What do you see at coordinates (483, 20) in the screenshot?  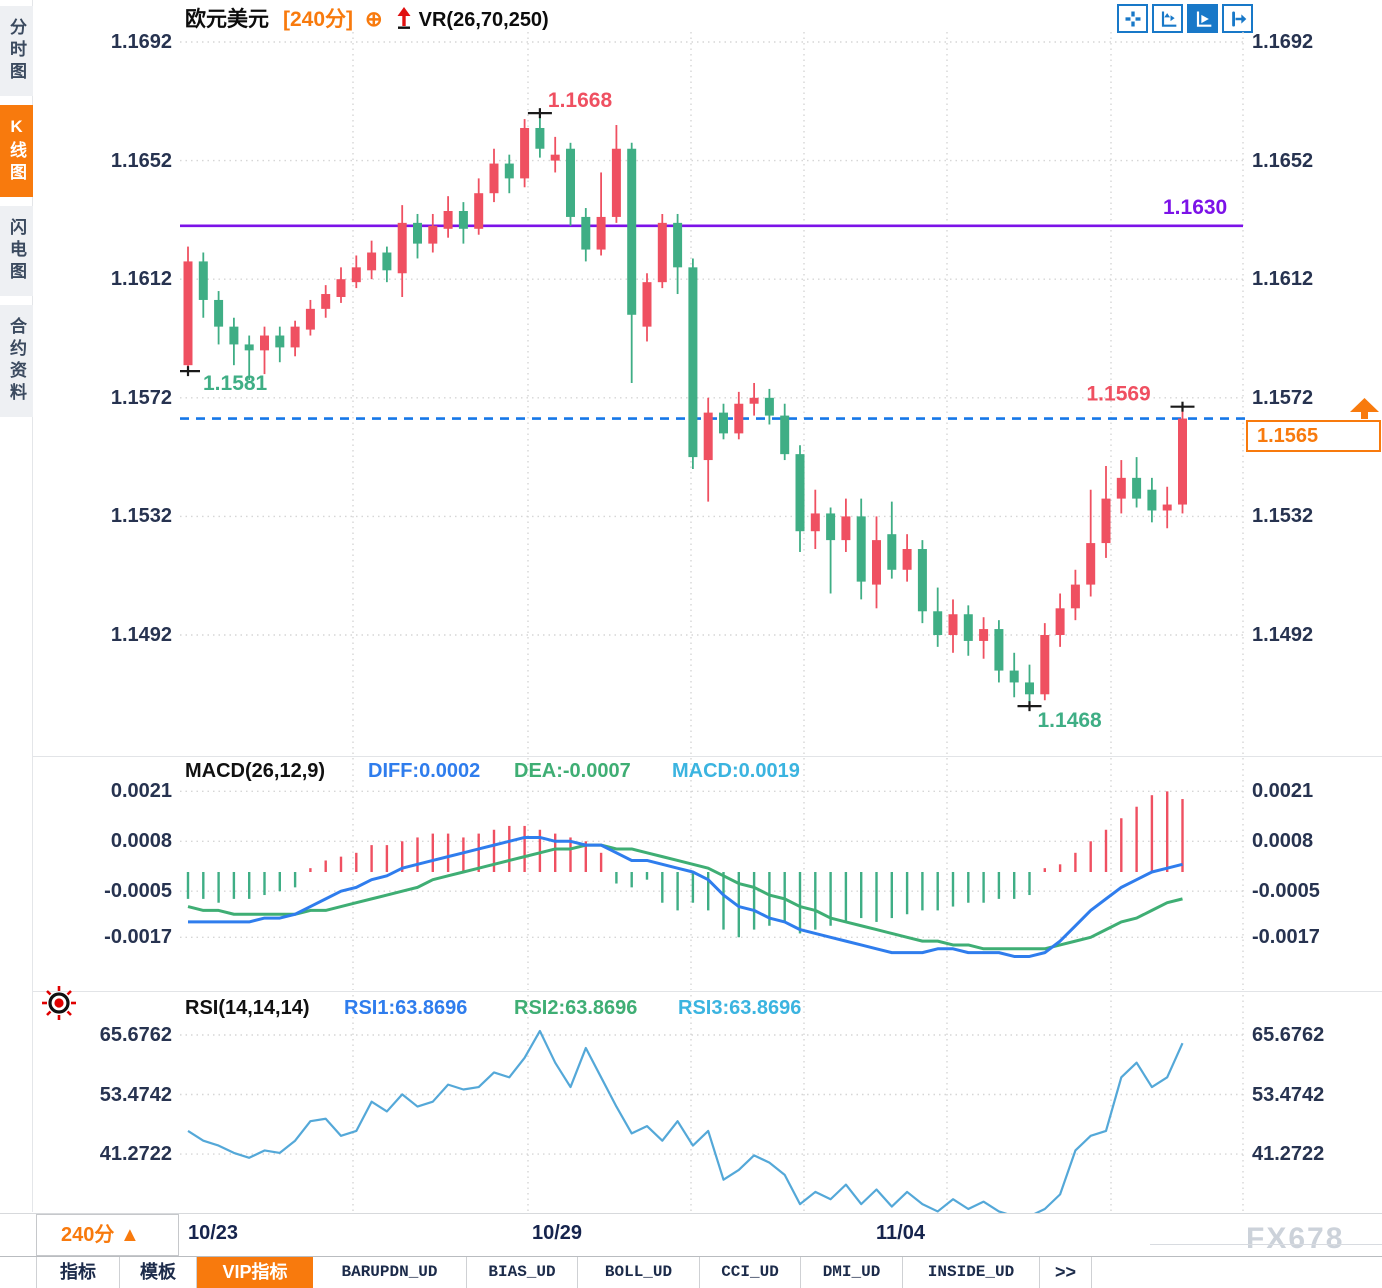 I see `vr-indicator-label: VR(26,70,250)` at bounding box center [483, 20].